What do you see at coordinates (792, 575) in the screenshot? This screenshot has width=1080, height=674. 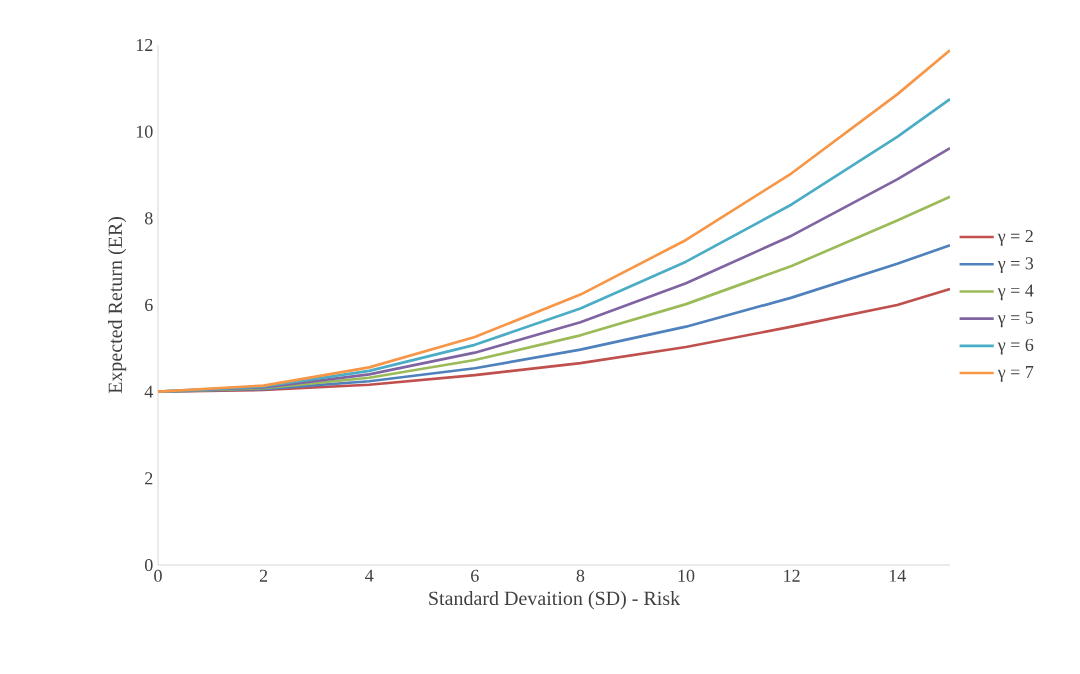 I see `x-tick-label: 12` at bounding box center [792, 575].